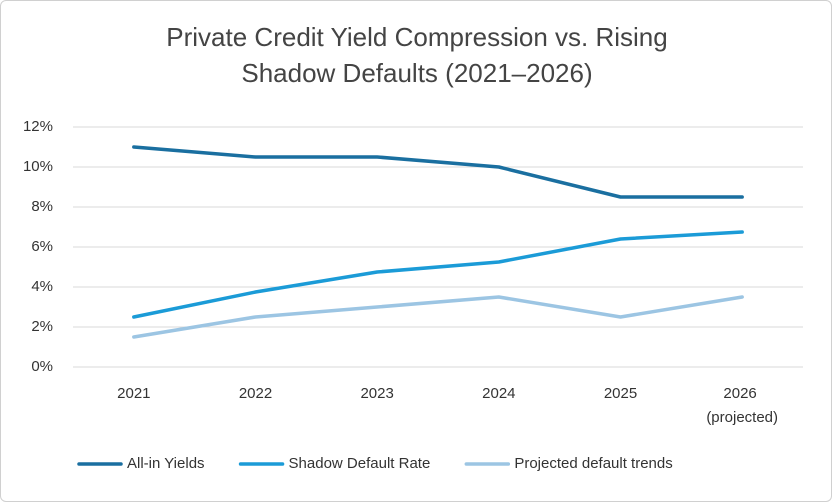 This screenshot has width=832, height=502. I want to click on x-tick-label-line: 2026, so click(742, 393).